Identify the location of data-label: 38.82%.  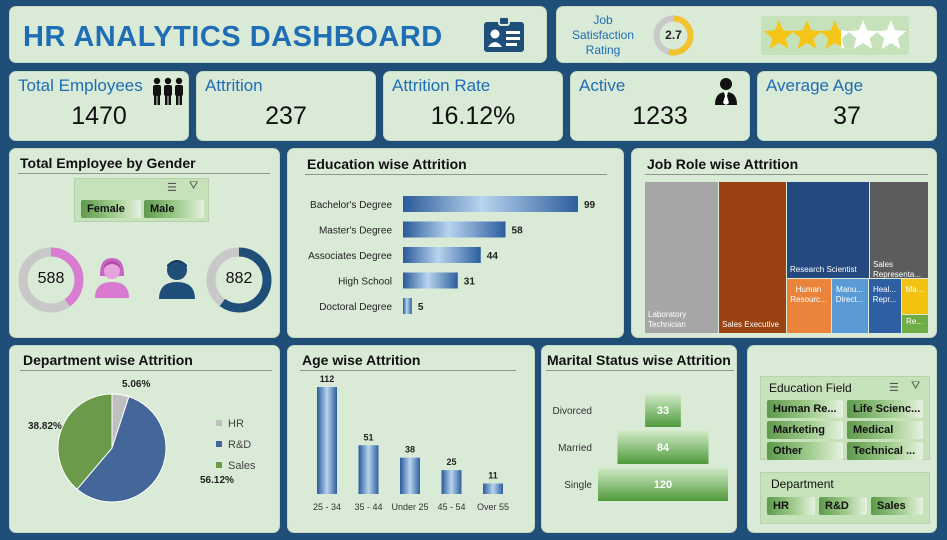
(45, 426).